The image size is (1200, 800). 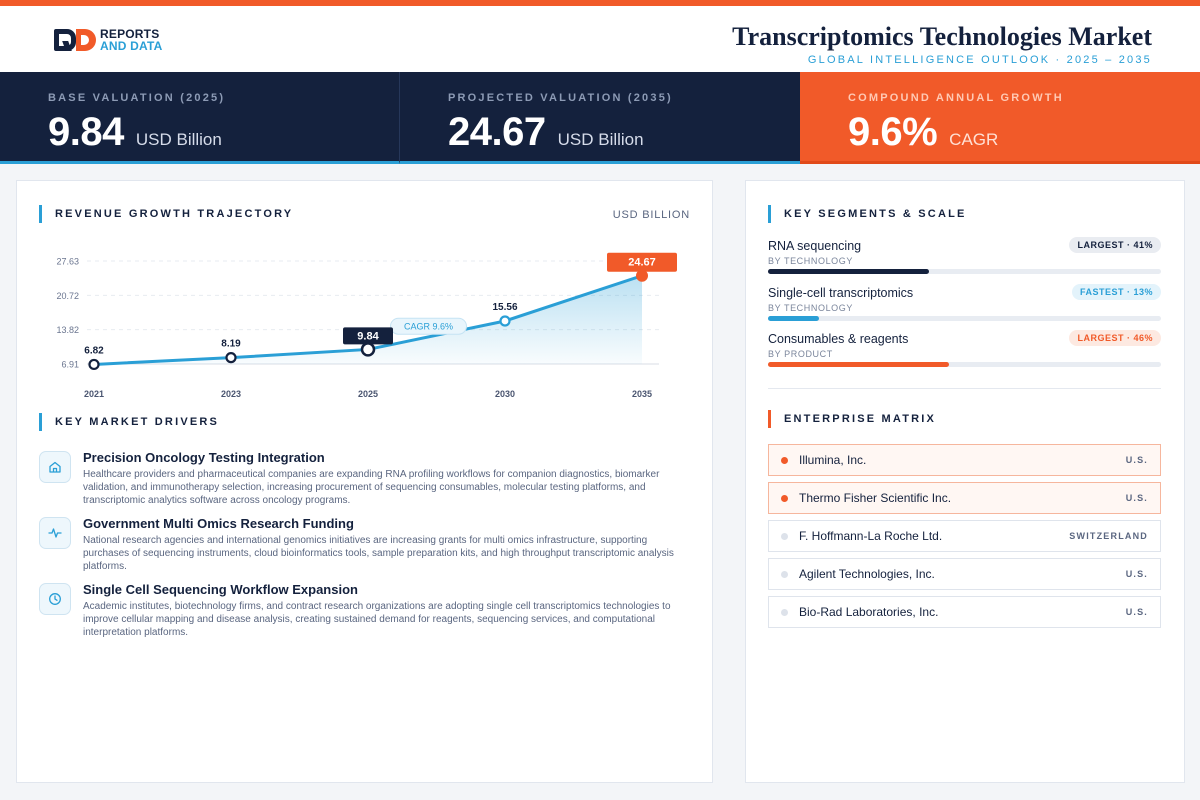 I want to click on top-accent-bar, so click(x=600, y=3).